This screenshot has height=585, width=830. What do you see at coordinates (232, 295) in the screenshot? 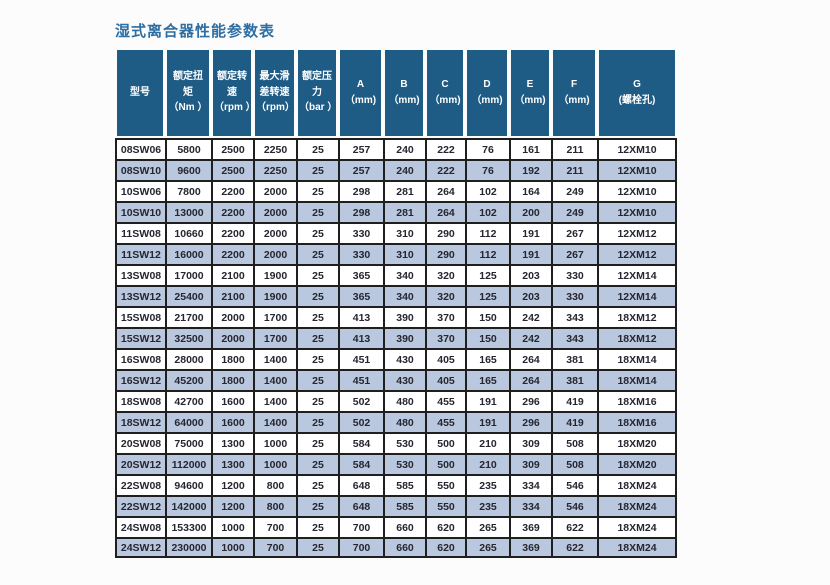
I see `table-cell: 2100` at bounding box center [232, 295].